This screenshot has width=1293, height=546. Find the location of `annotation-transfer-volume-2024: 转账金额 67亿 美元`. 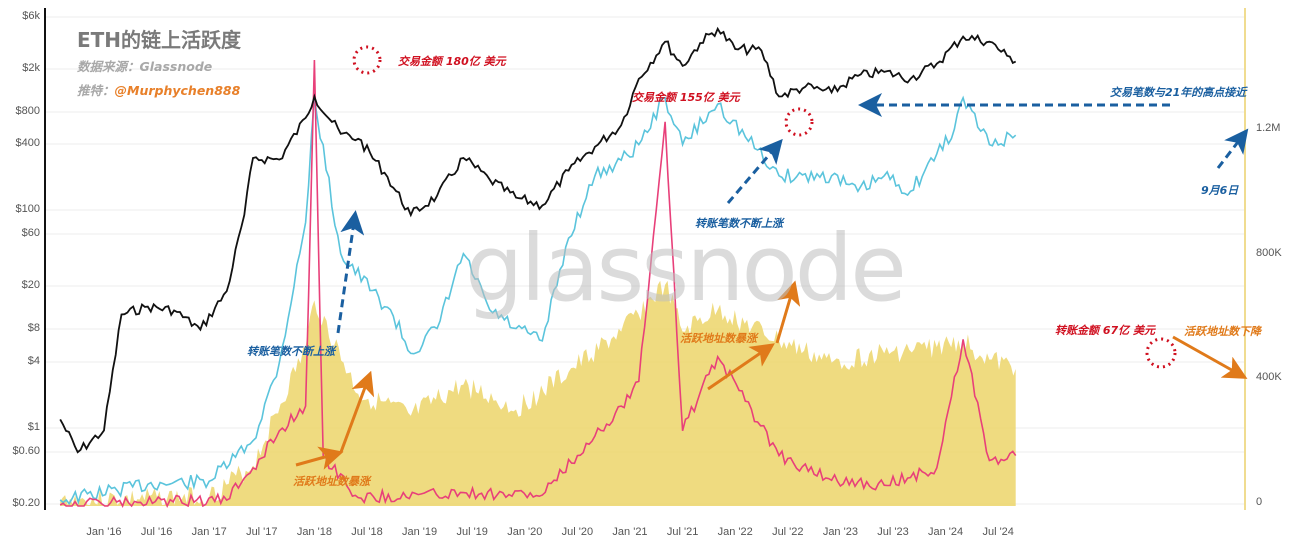

annotation-transfer-volume-2024: 转账金额 67亿 美元 is located at coordinates (1105, 330).